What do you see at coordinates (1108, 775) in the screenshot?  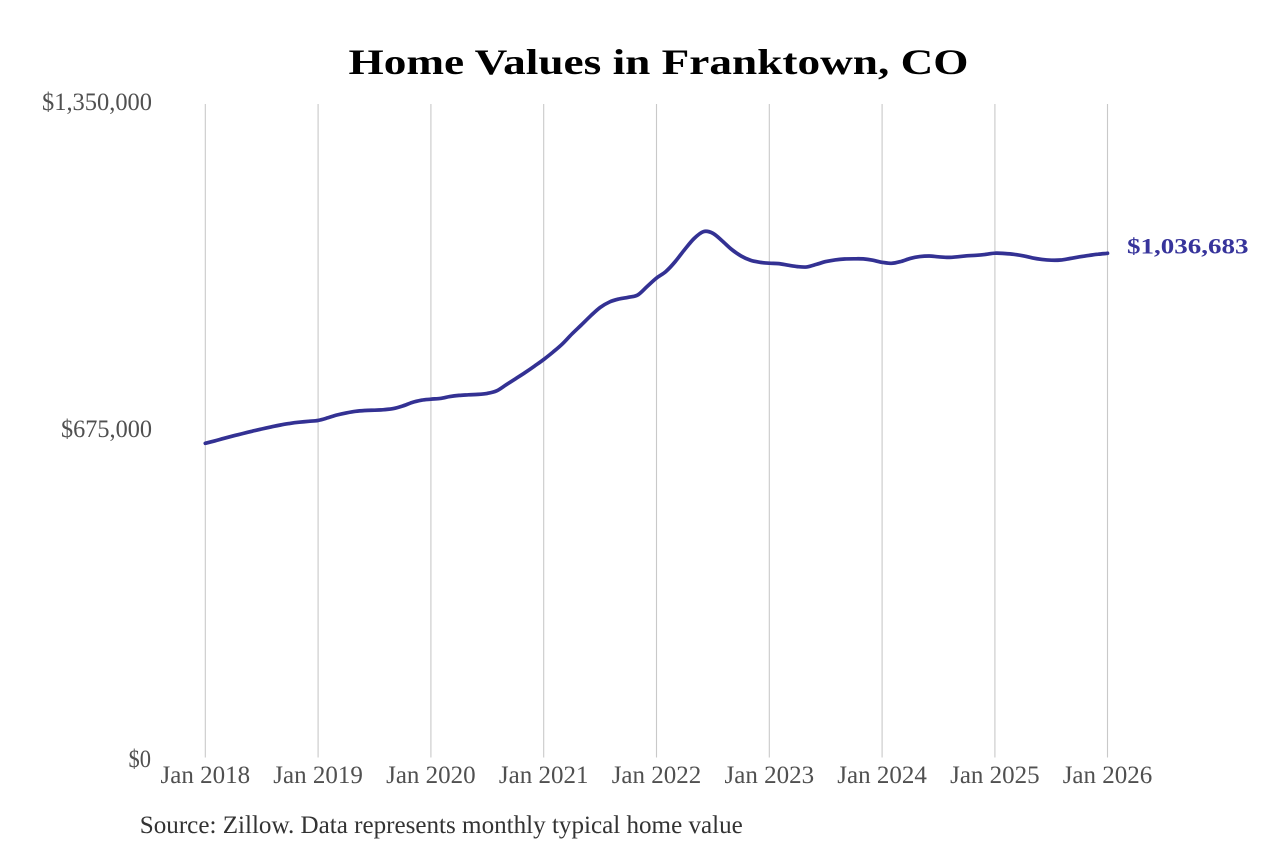 I see `svg-text: Jan 2026` at bounding box center [1108, 775].